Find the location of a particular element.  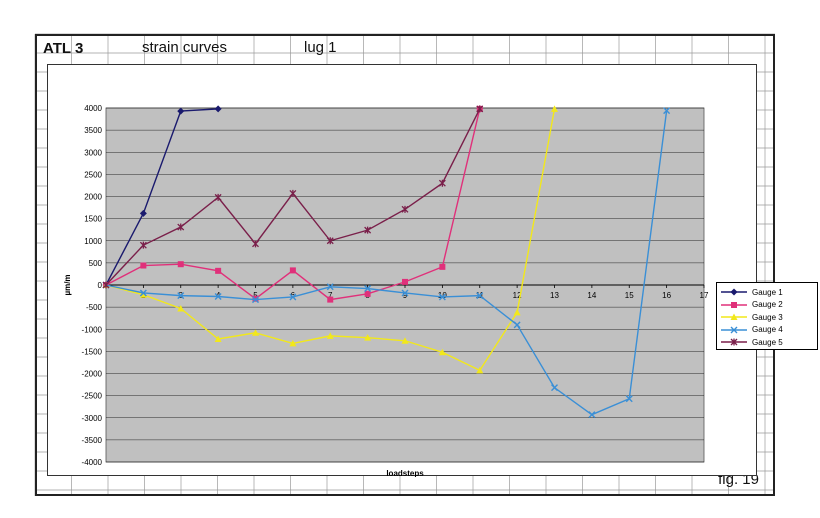

chart-legend: Gauge 1 Gauge 2 Gauge 3 Gauge 4 Gauge 5 is located at coordinates (767, 316).